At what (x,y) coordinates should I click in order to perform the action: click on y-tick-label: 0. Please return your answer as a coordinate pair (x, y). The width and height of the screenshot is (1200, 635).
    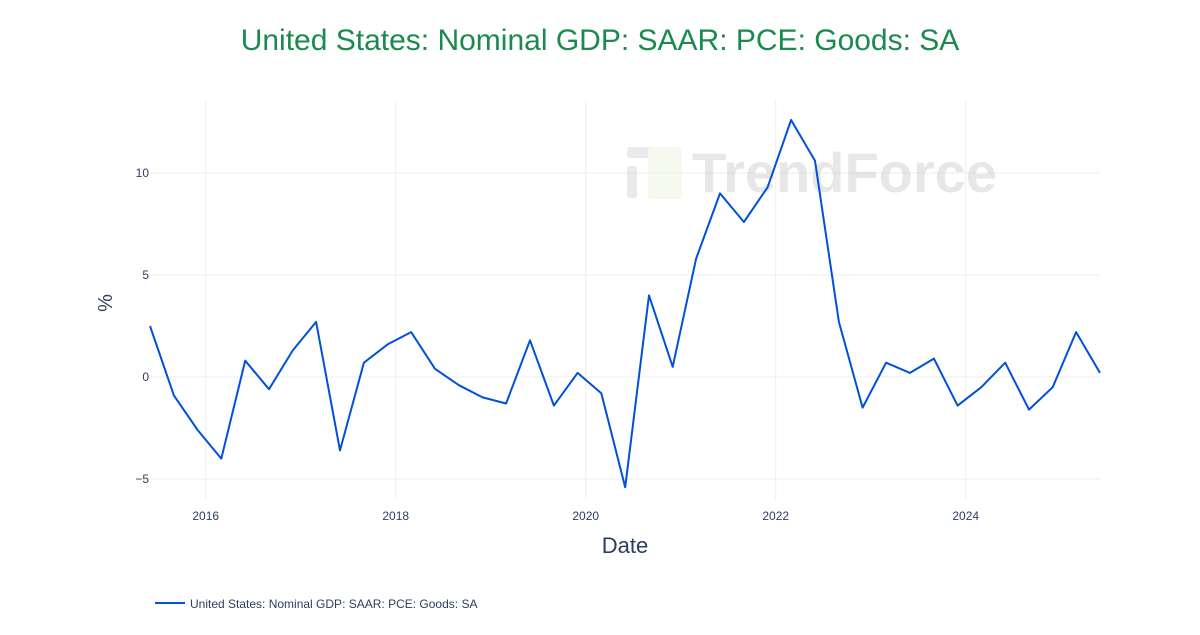
    Looking at the image, I should click on (145, 377).